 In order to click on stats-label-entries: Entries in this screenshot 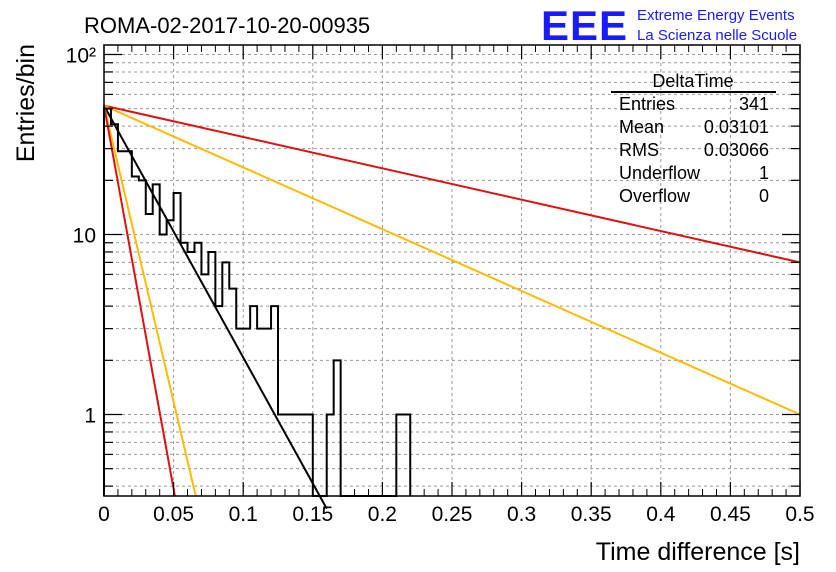, I will do `click(647, 104)`.